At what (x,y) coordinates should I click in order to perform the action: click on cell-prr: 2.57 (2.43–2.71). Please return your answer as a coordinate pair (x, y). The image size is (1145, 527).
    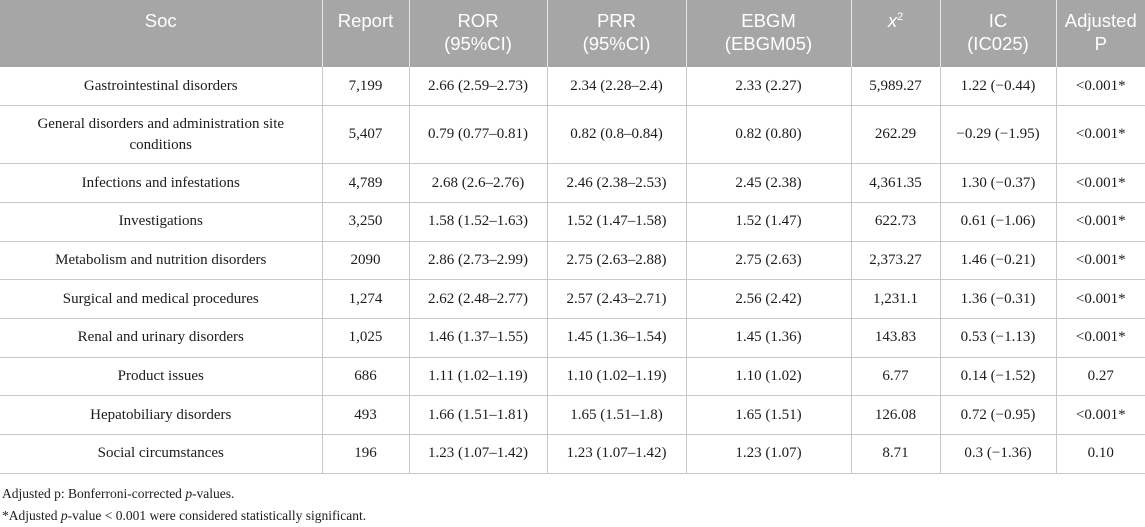
    Looking at the image, I should click on (617, 299).